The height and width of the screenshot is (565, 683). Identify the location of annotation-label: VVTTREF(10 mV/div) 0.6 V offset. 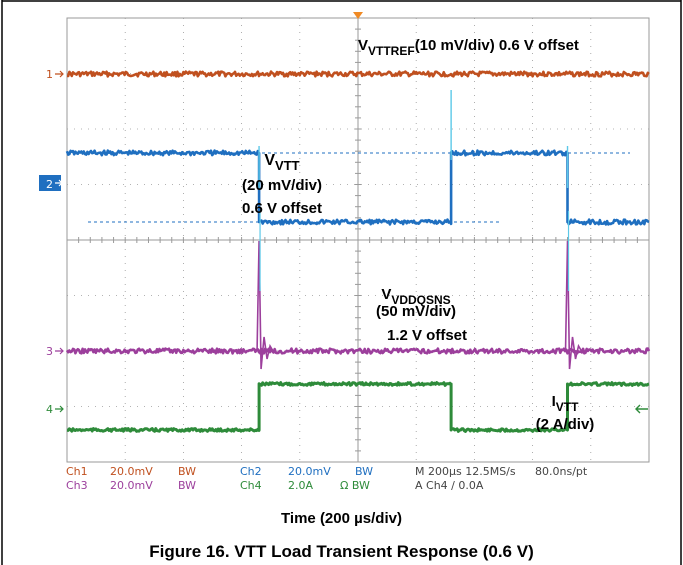
(468, 47).